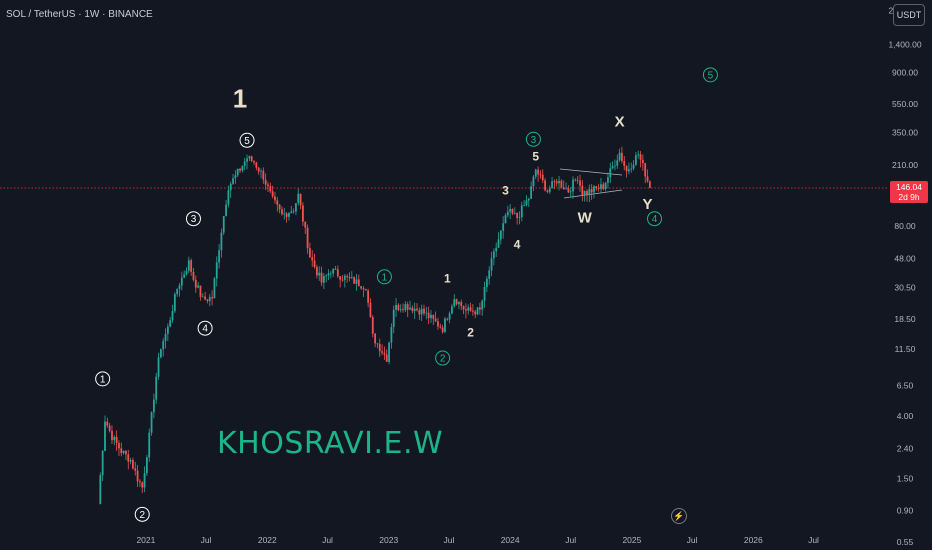 This screenshot has width=932, height=550. I want to click on wave-label: 2, so click(142, 515).